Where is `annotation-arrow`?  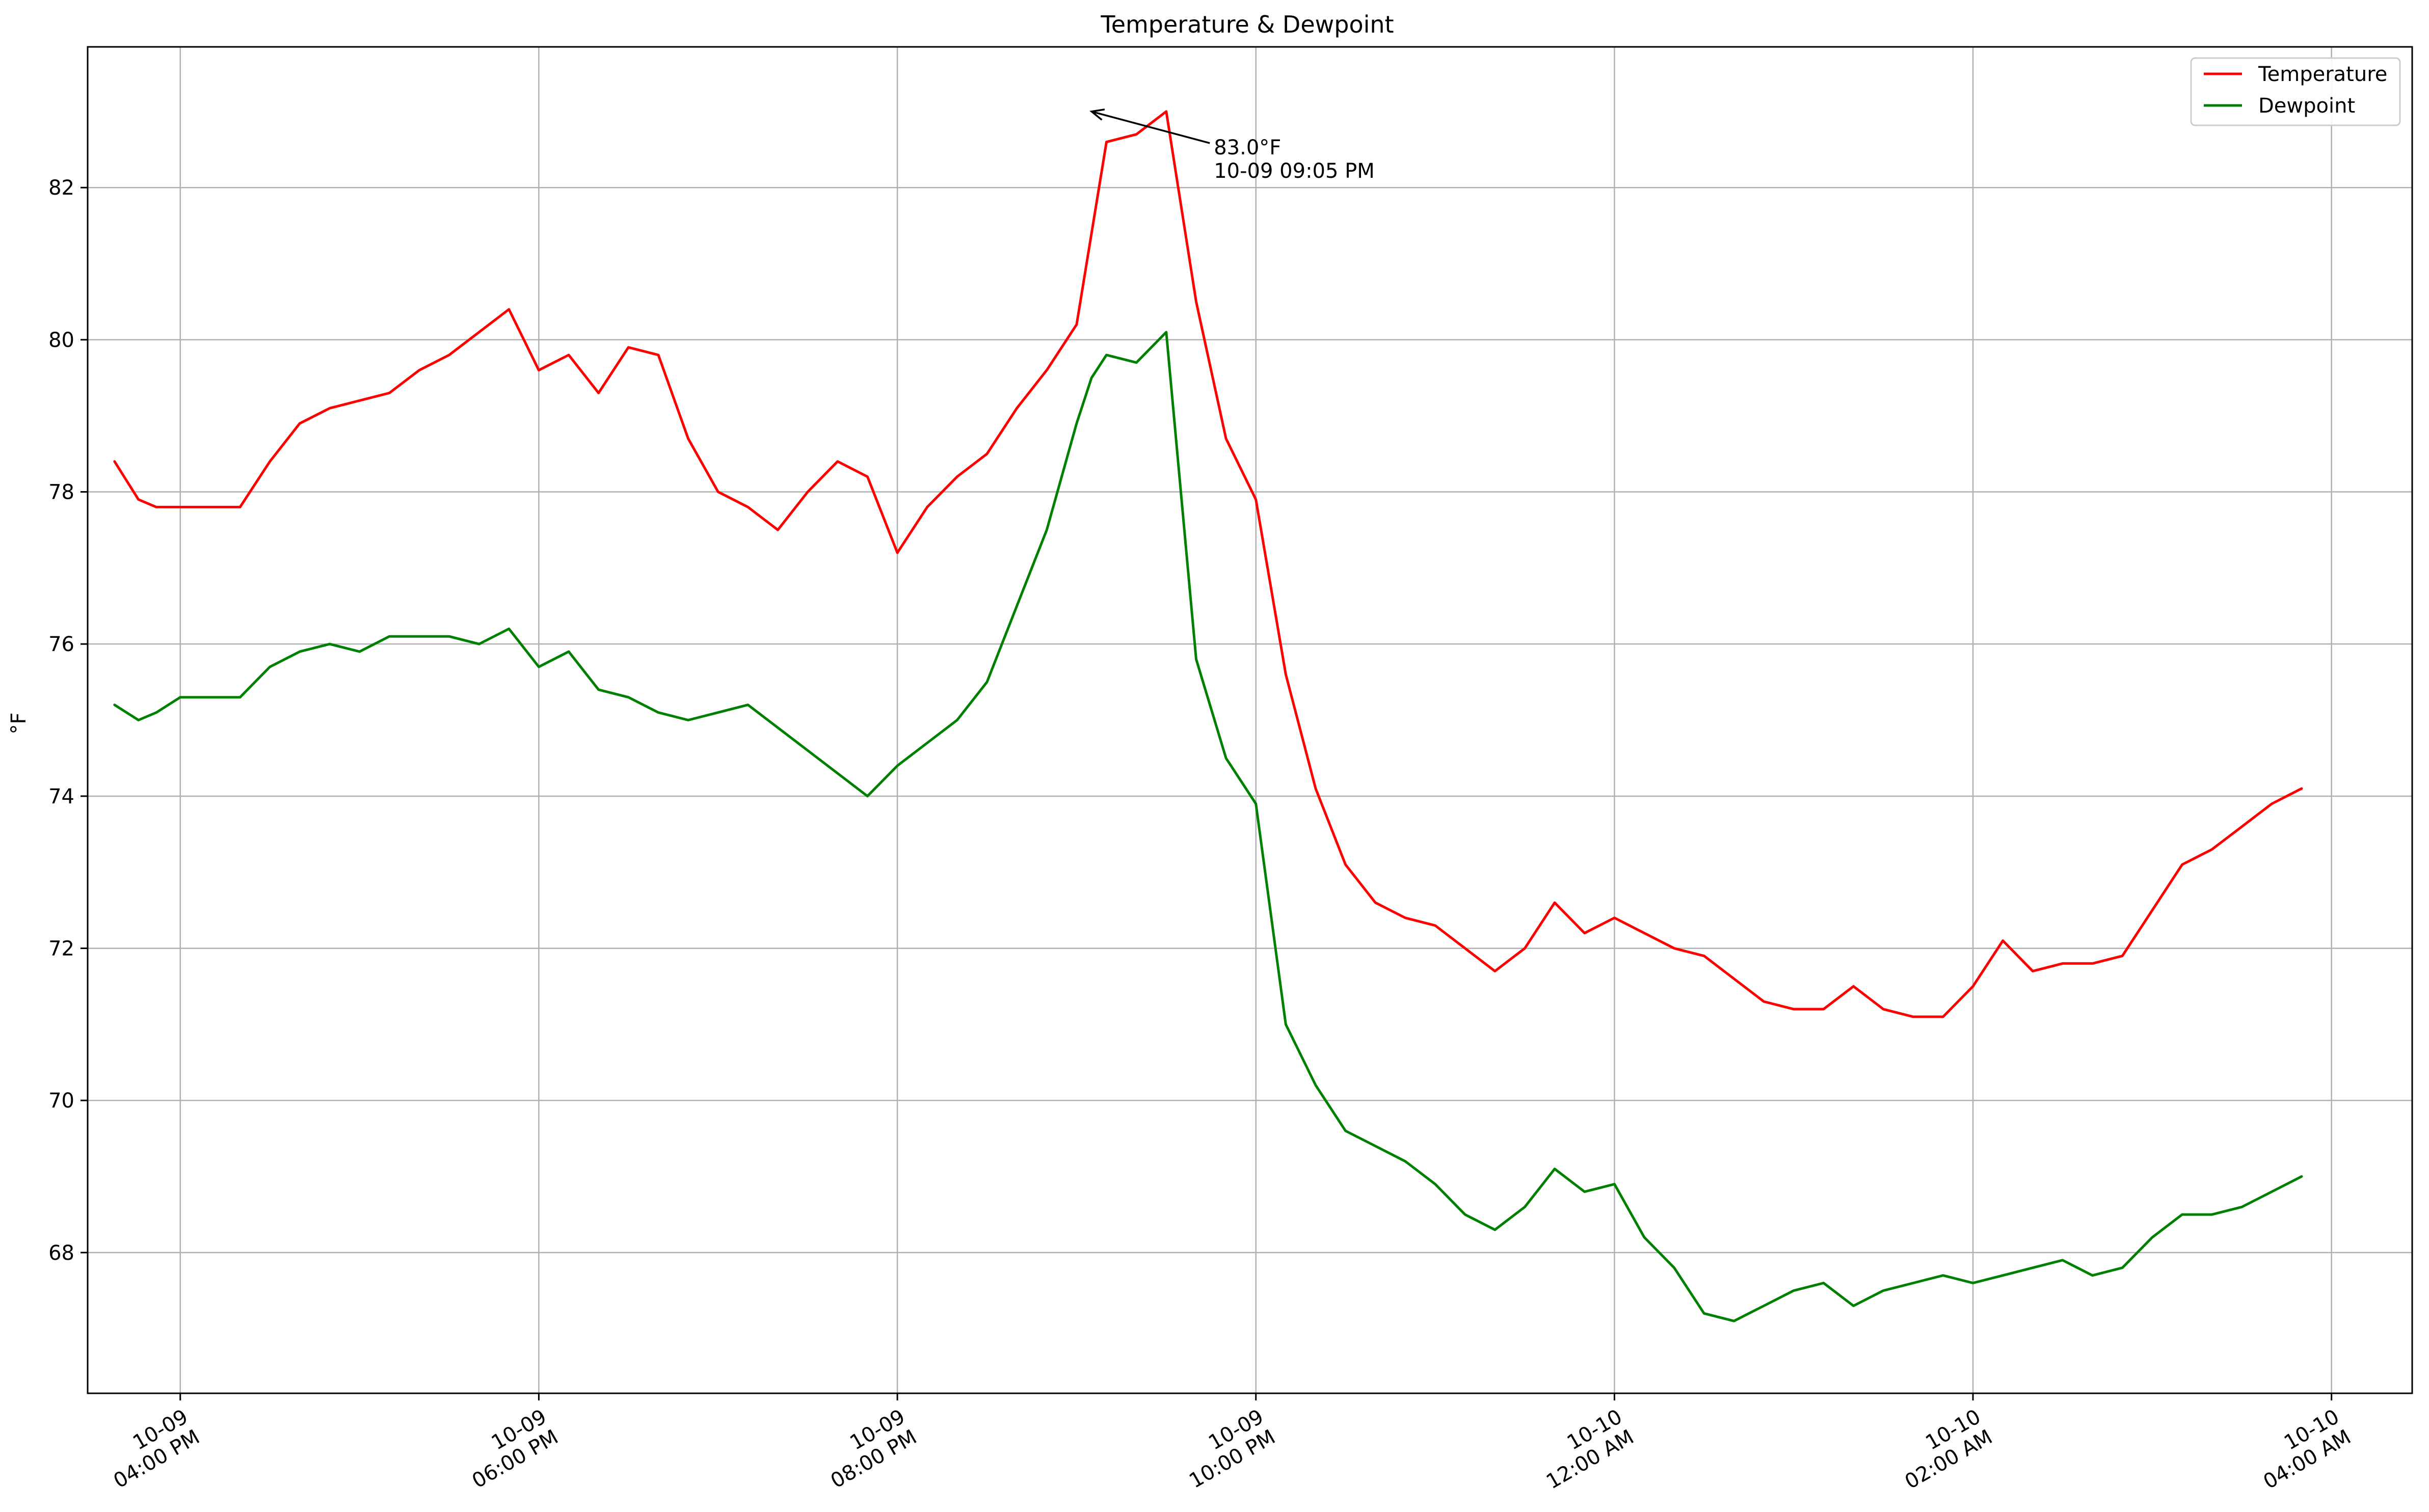
annotation-arrow is located at coordinates (1150, 127).